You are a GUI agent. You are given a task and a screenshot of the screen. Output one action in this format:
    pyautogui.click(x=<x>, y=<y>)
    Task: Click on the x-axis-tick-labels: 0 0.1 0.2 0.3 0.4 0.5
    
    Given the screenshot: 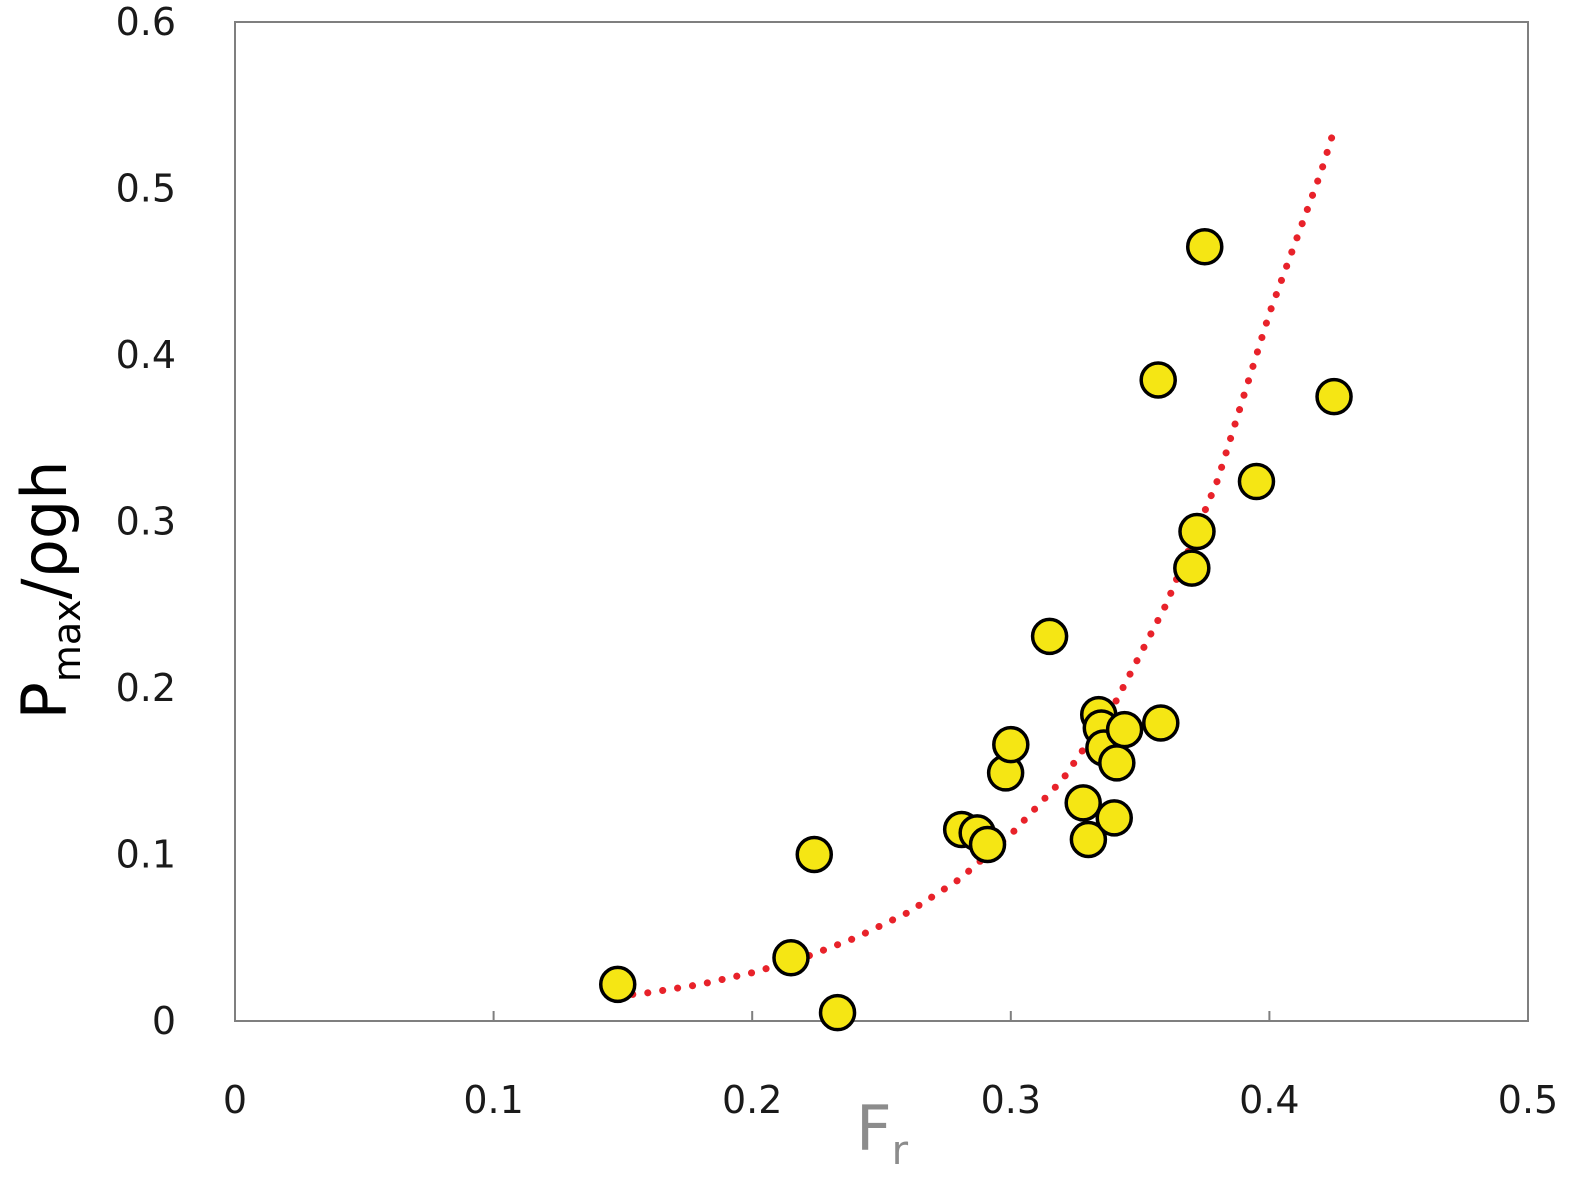 What is the action you would take?
    pyautogui.click(x=890, y=1100)
    